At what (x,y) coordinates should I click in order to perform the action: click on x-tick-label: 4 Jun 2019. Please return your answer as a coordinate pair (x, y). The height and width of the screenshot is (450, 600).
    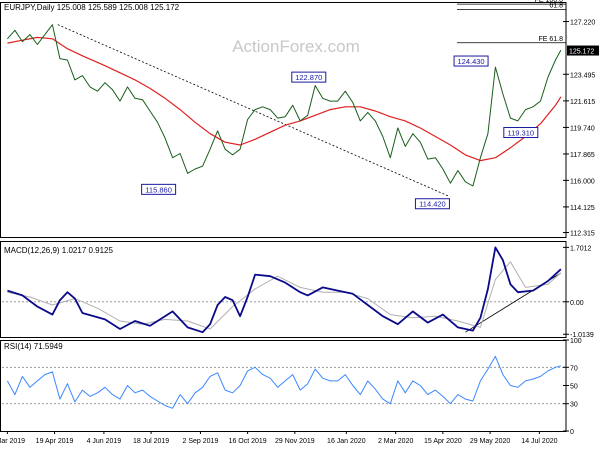
    Looking at the image, I should click on (104, 441).